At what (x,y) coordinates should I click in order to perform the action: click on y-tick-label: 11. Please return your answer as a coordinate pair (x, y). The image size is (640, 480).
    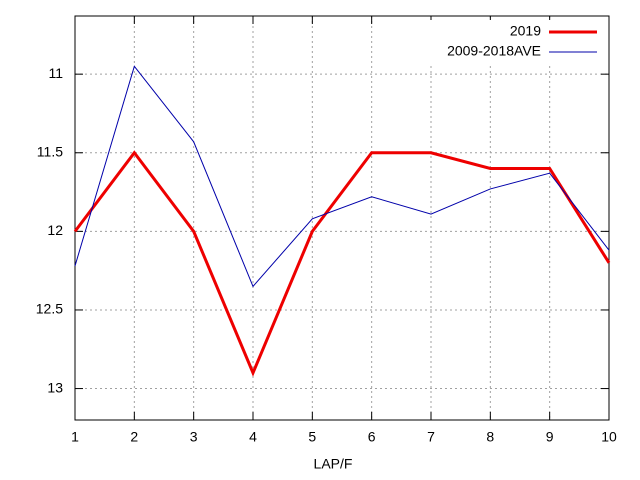
    Looking at the image, I should click on (55, 73).